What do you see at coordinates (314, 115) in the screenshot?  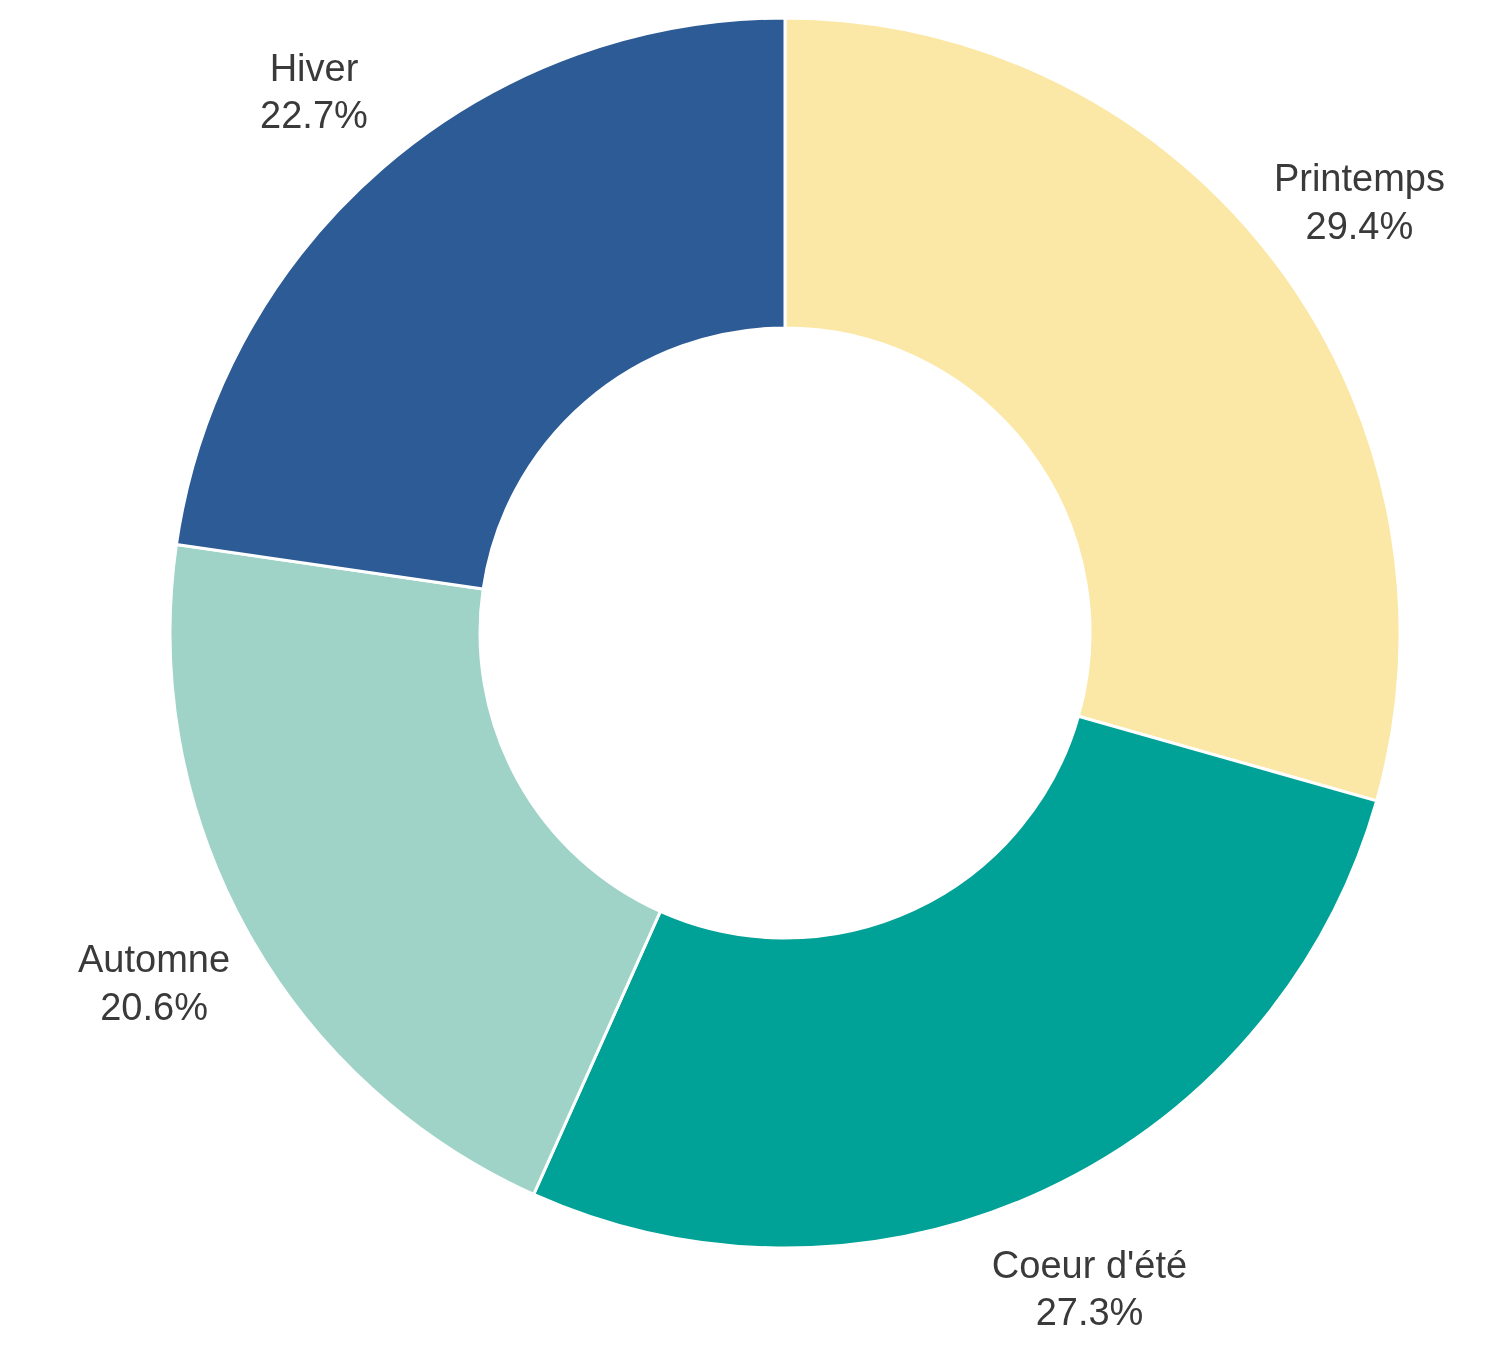 I see `data-label: 22.7%` at bounding box center [314, 115].